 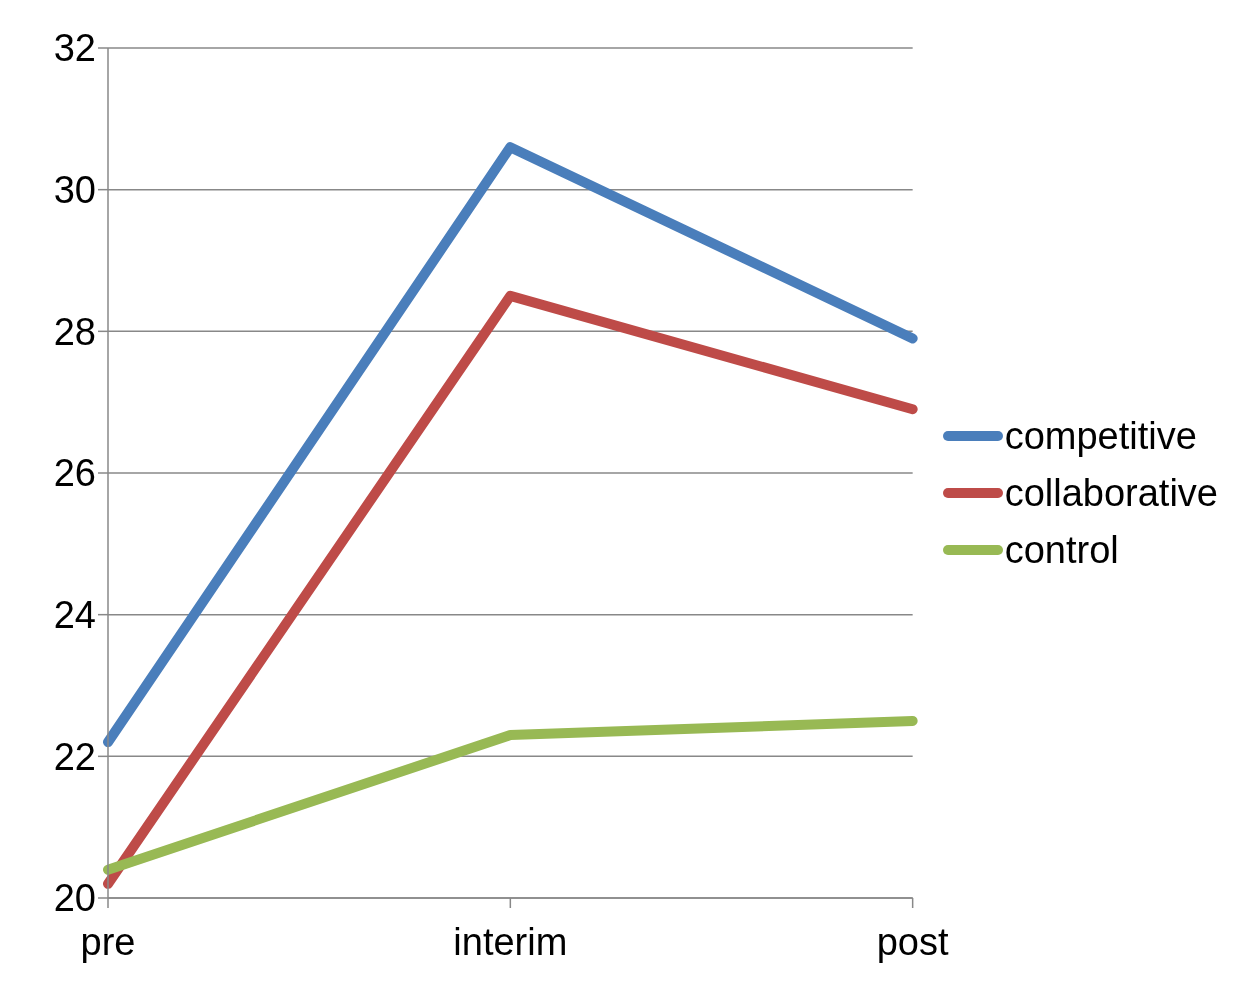 I want to click on x-tick-label: pre, so click(x=108, y=941).